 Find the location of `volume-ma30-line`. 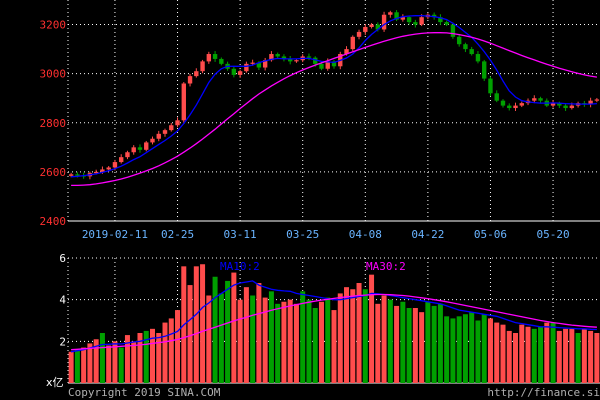

volume-ma30-line is located at coordinates (334, 322).